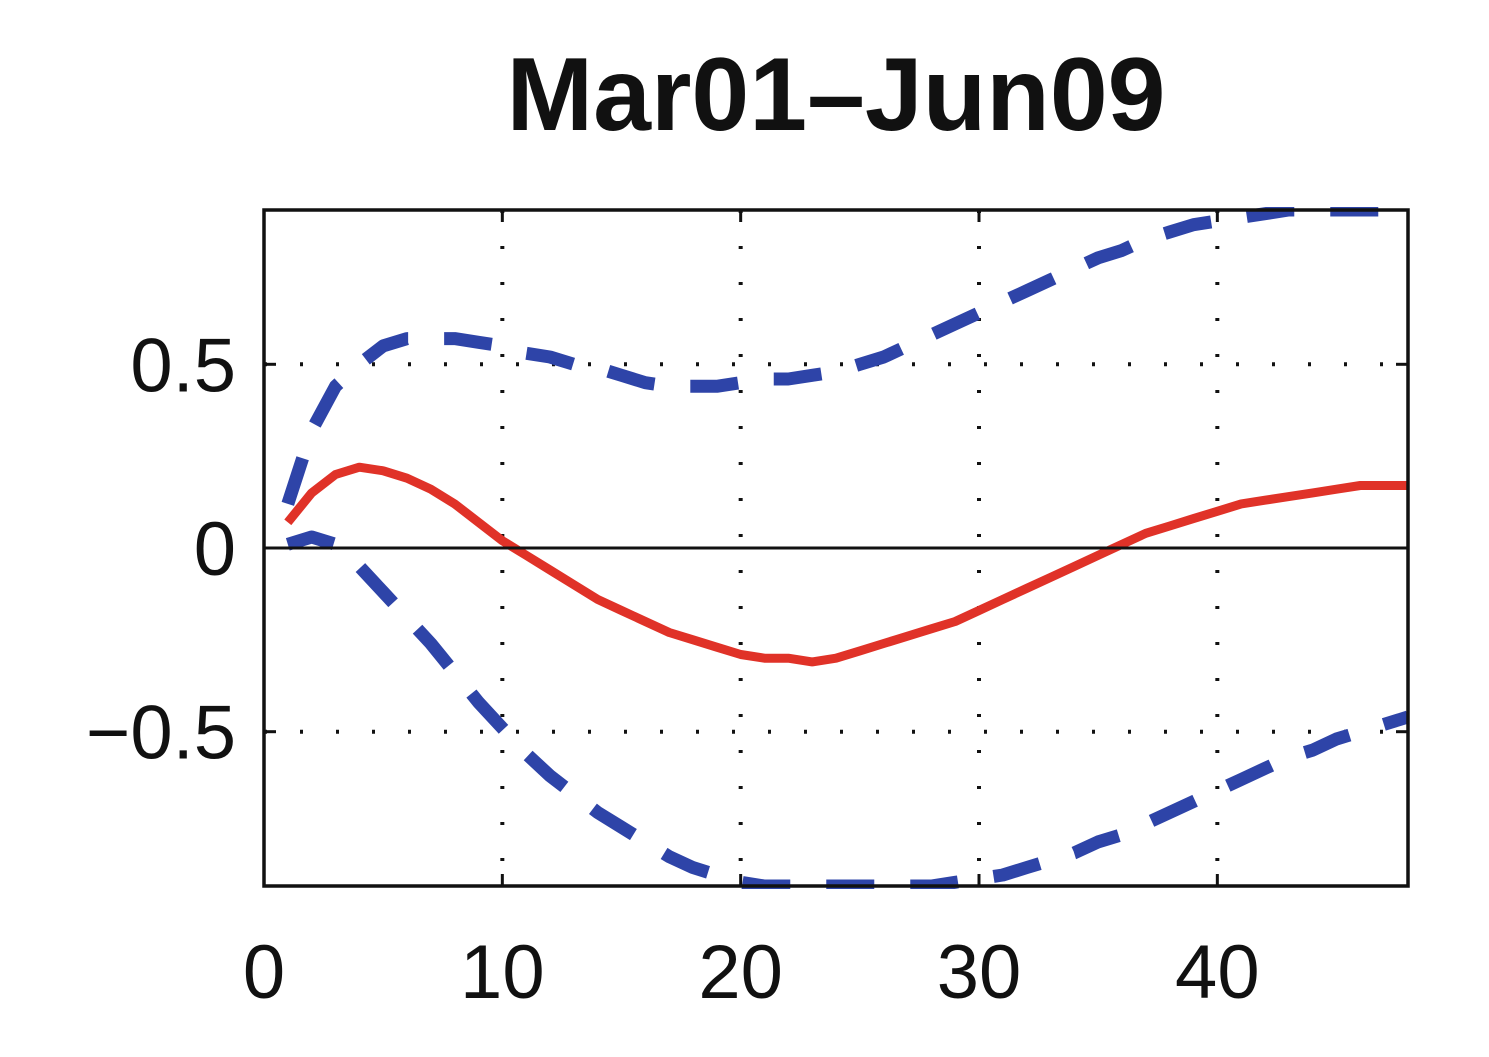  What do you see at coordinates (264, 972) in the screenshot?
I see `x-tick-label: 0` at bounding box center [264, 972].